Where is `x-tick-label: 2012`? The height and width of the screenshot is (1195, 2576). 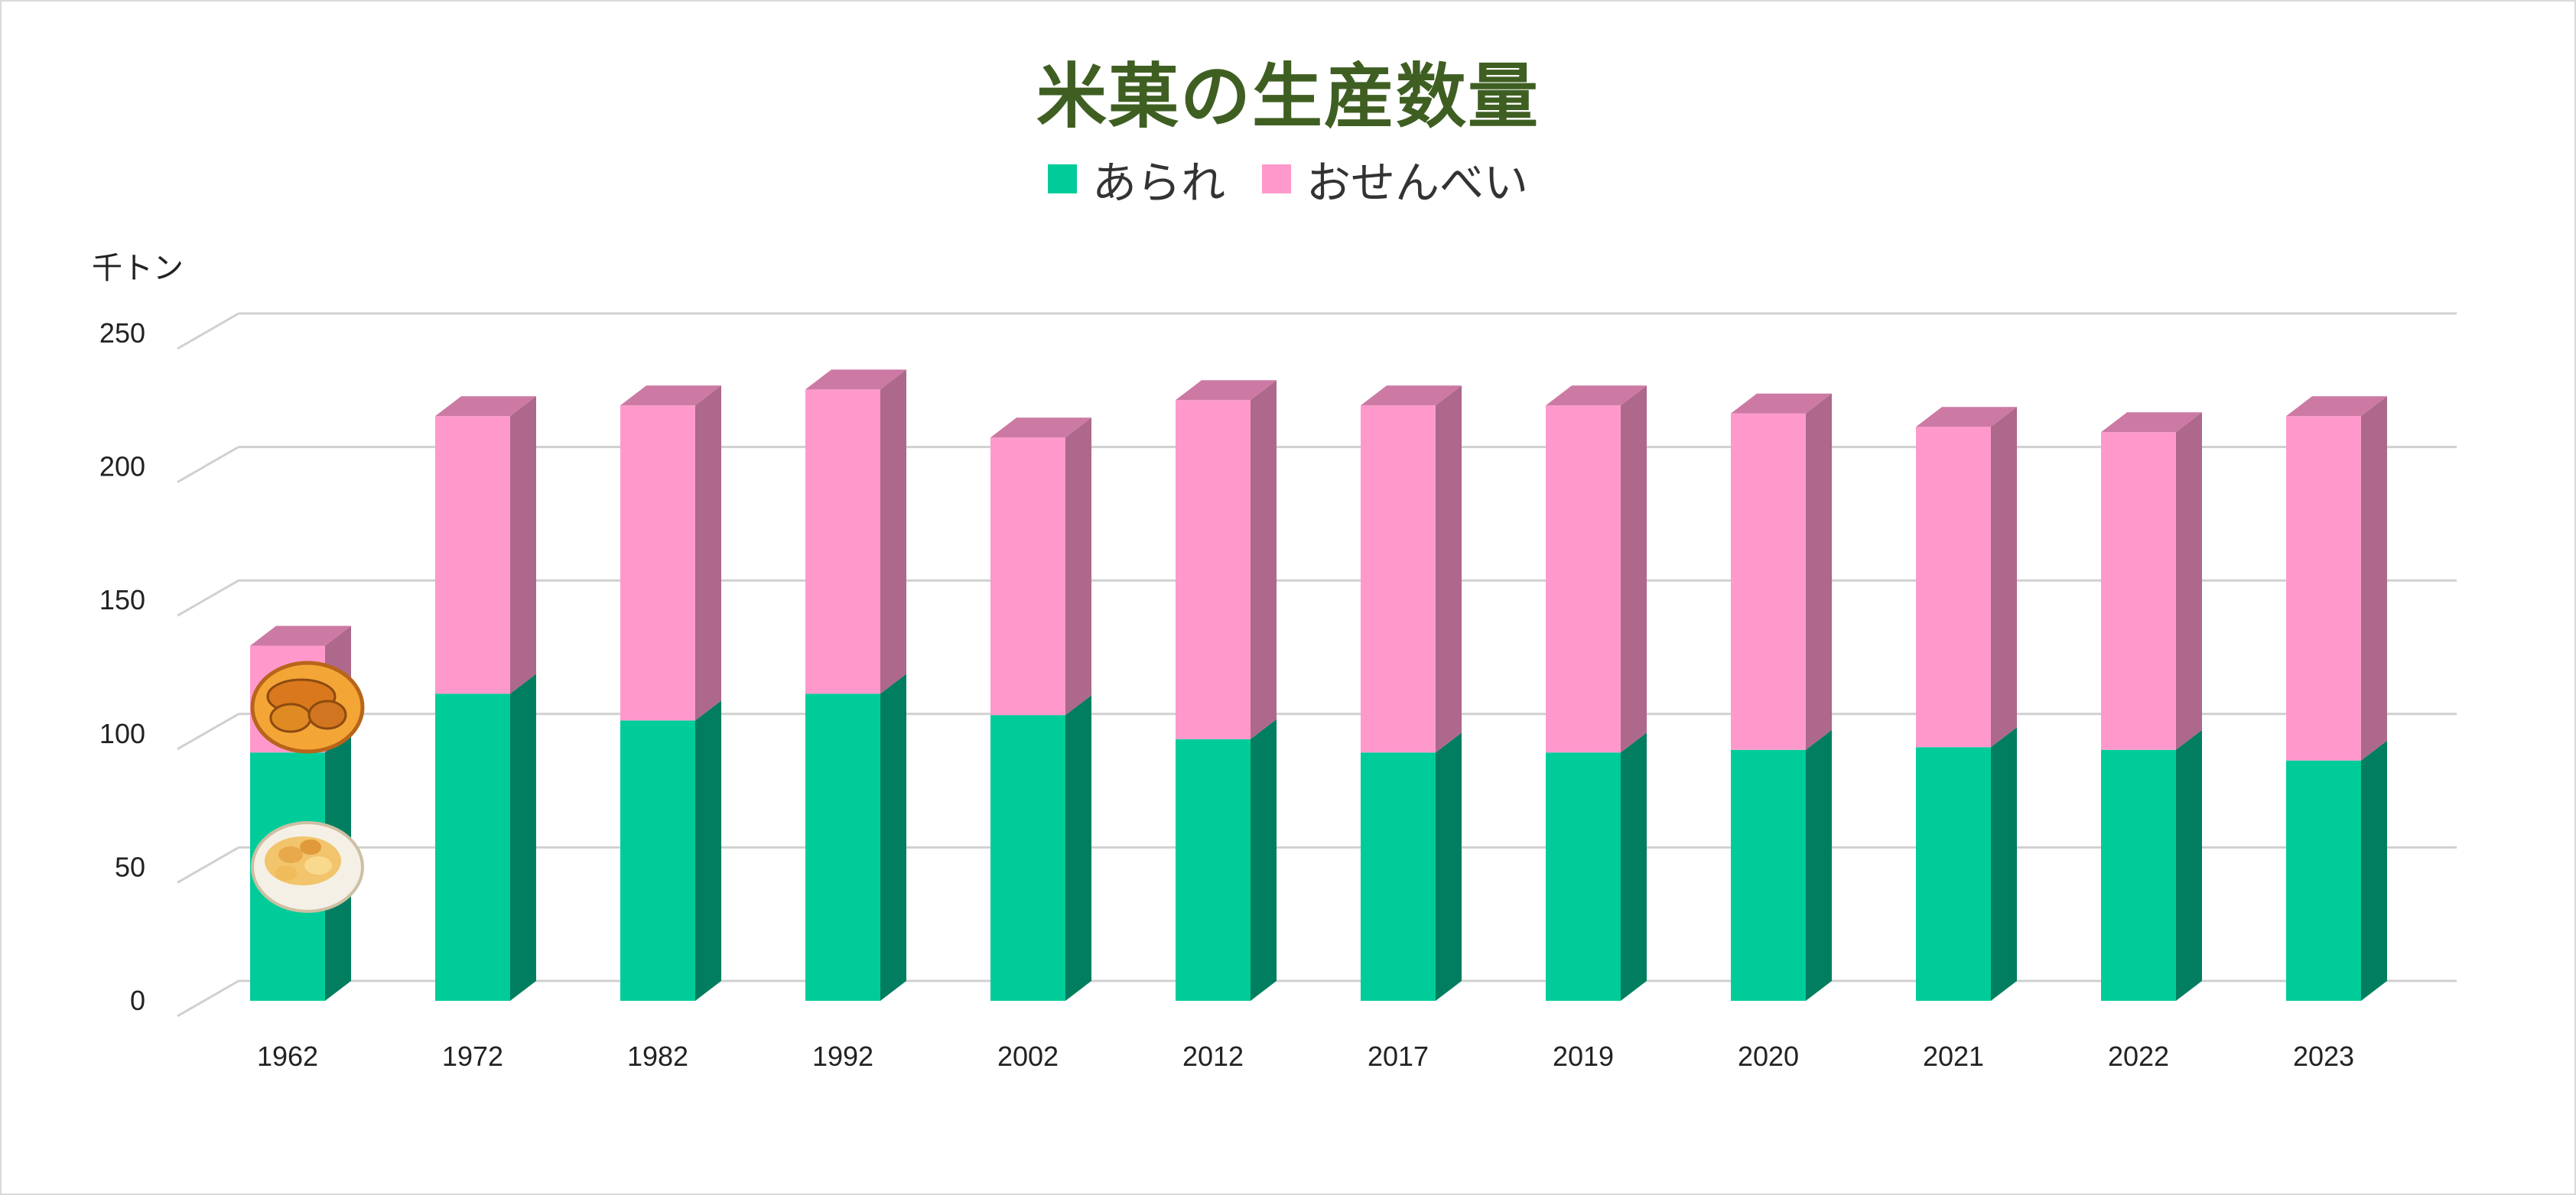
x-tick-label: 2012 is located at coordinates (1213, 1056).